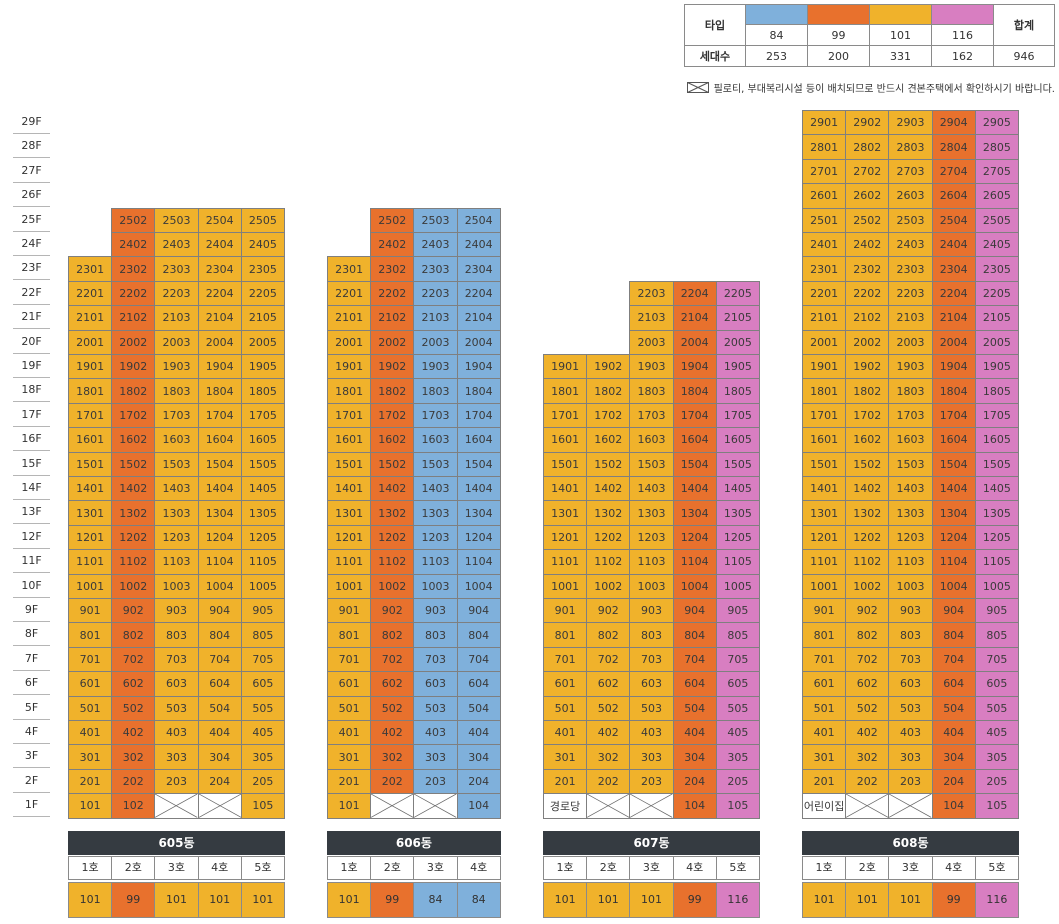 The height and width of the screenshot is (924, 1059). Describe the element at coordinates (910, 147) in the screenshot. I see `unit-cell: 2803` at that location.